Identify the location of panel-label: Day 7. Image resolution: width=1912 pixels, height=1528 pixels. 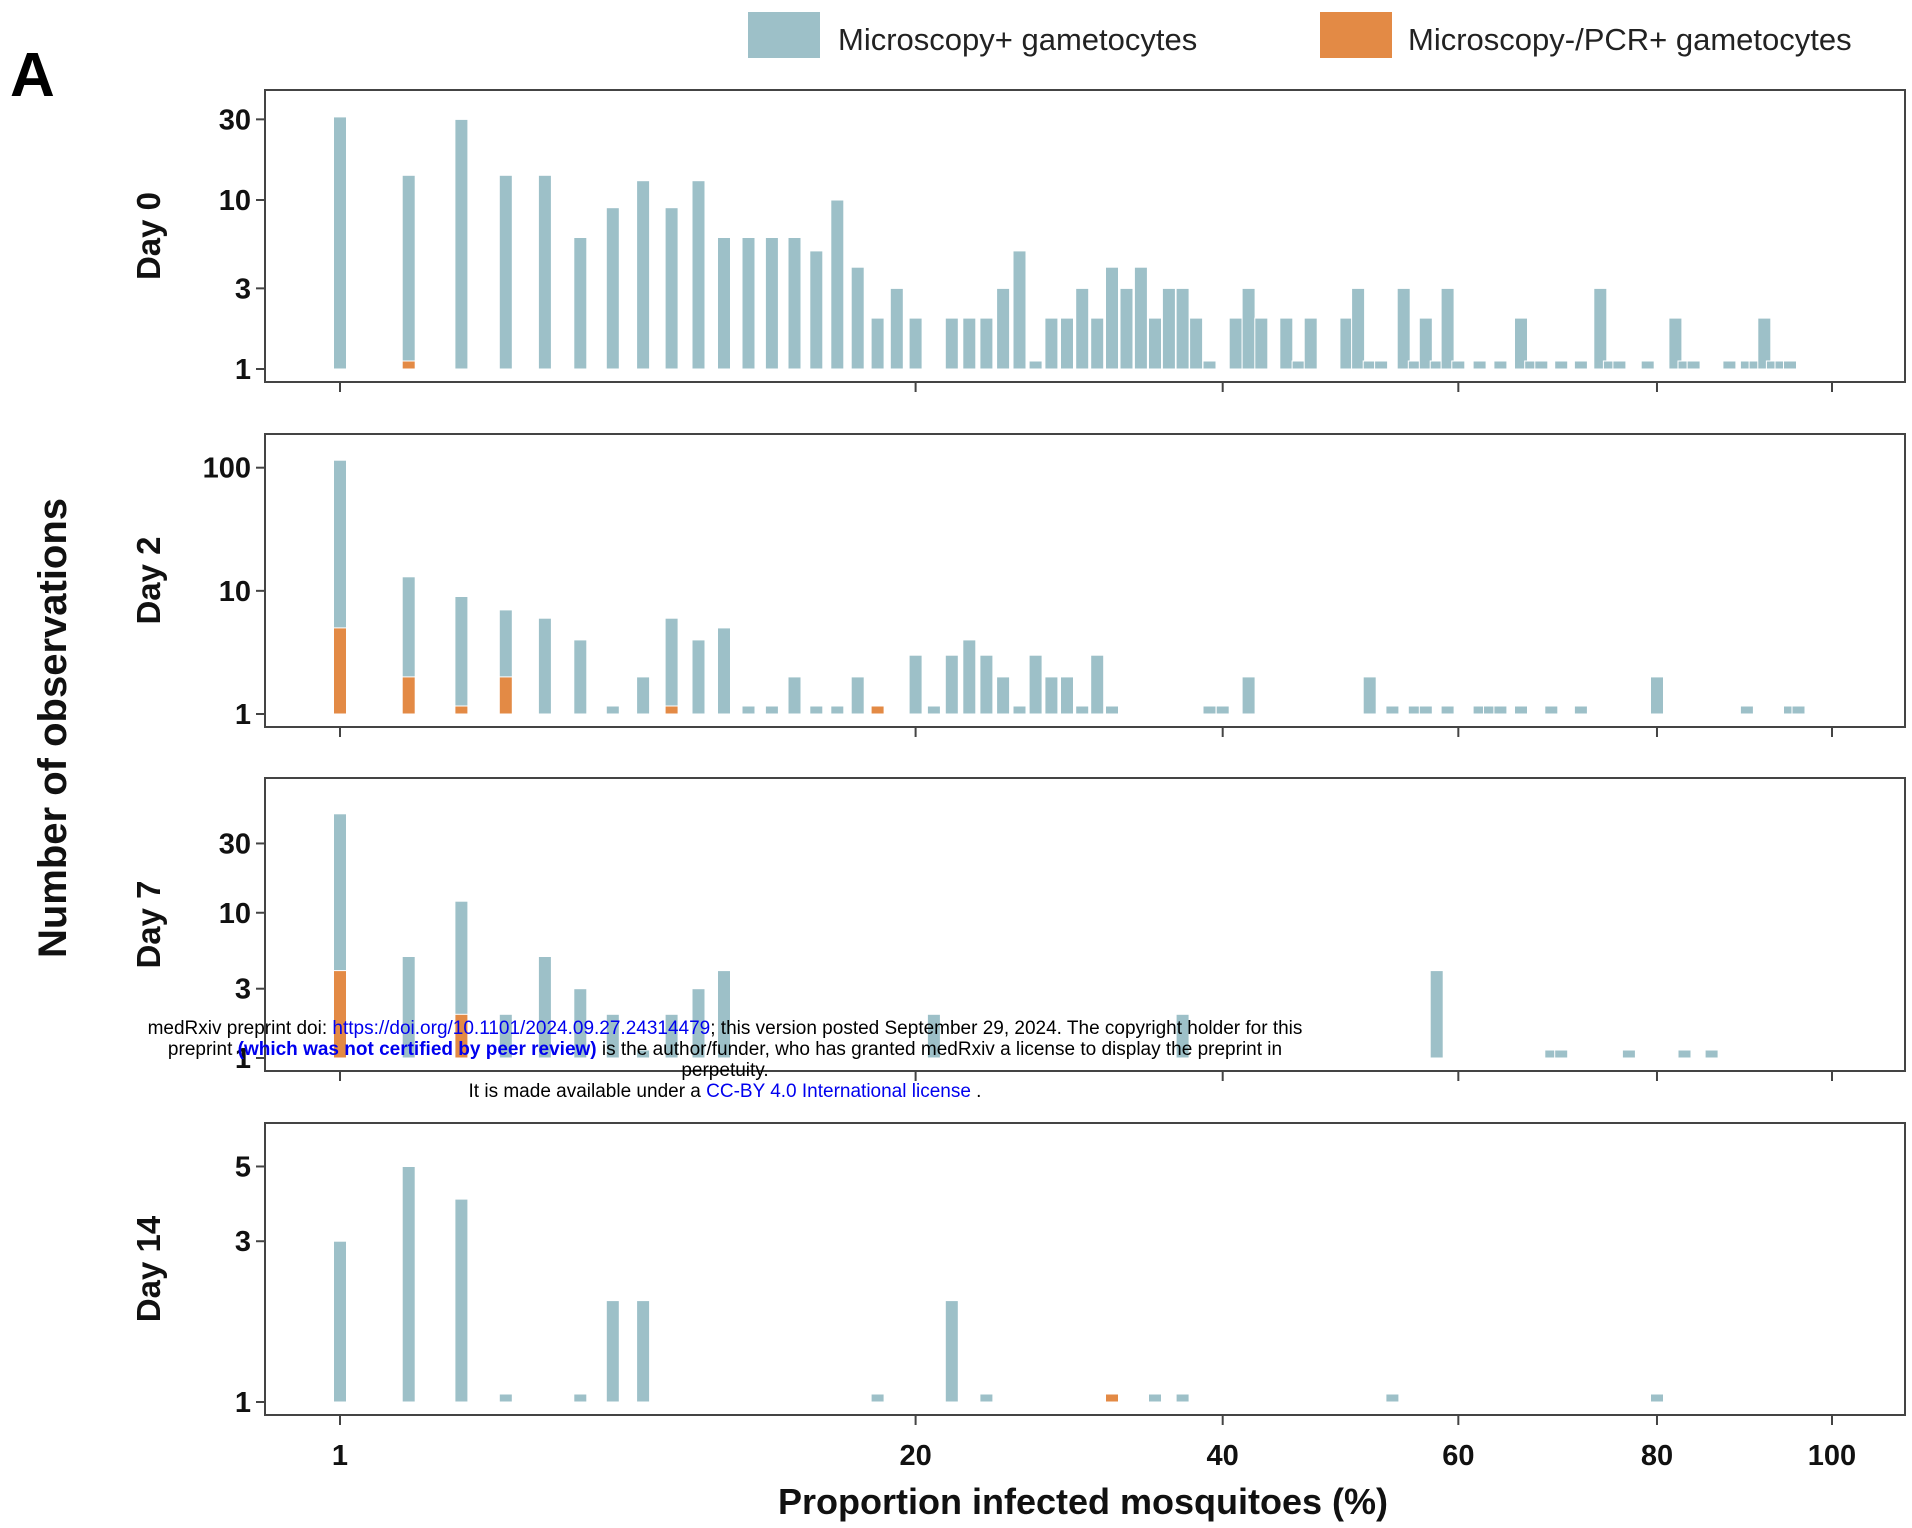
(148, 924).